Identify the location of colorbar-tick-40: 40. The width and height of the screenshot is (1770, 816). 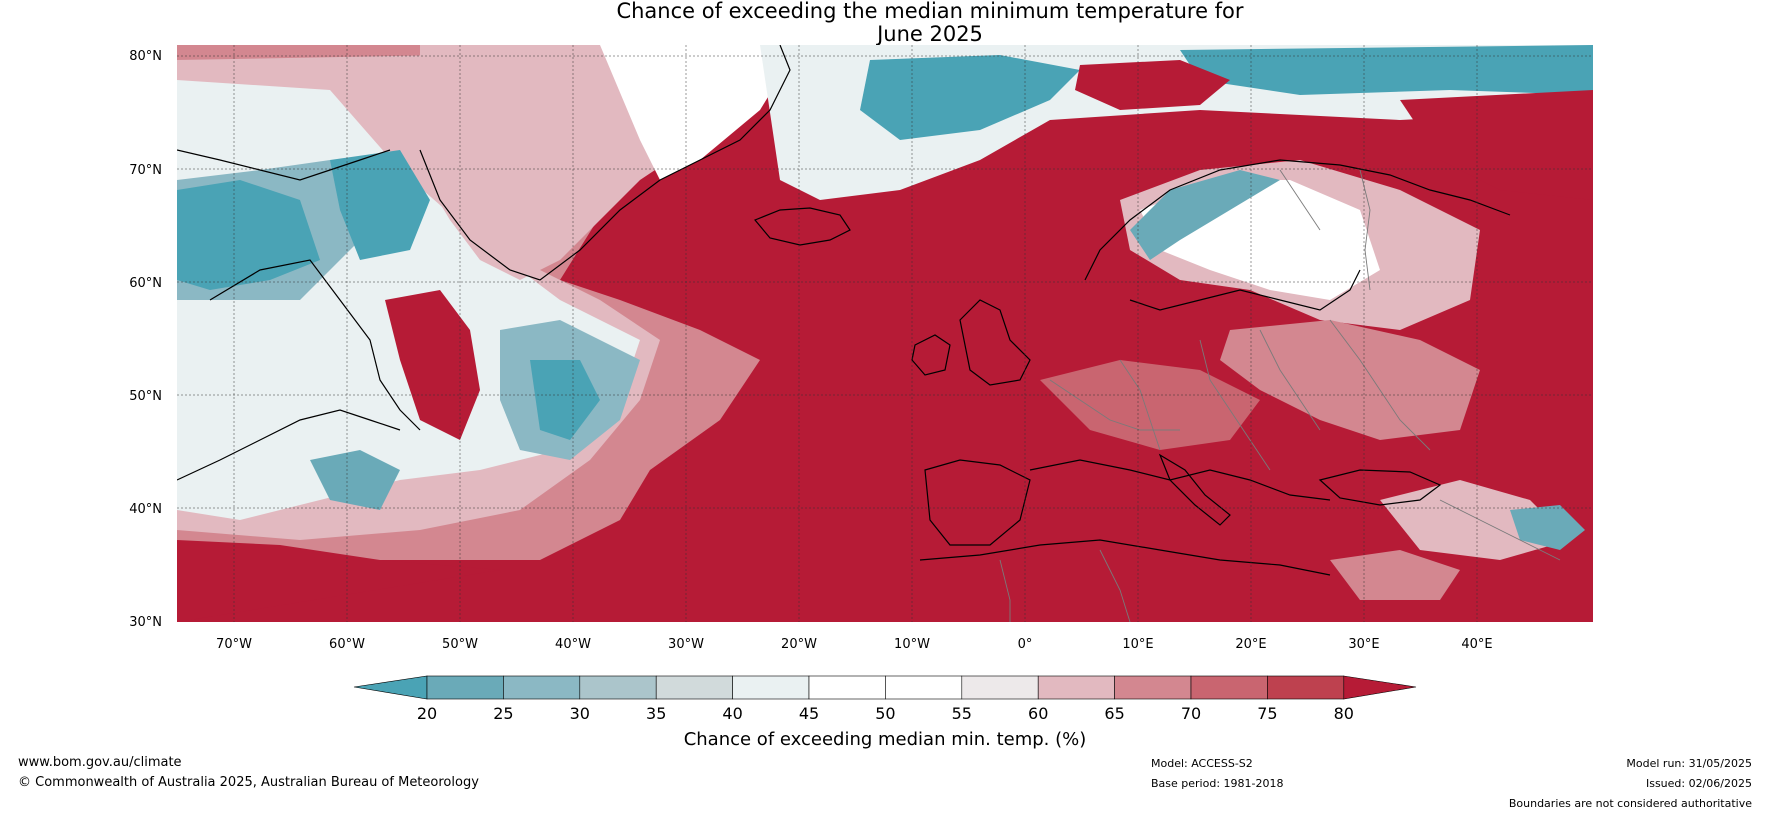
(732, 713).